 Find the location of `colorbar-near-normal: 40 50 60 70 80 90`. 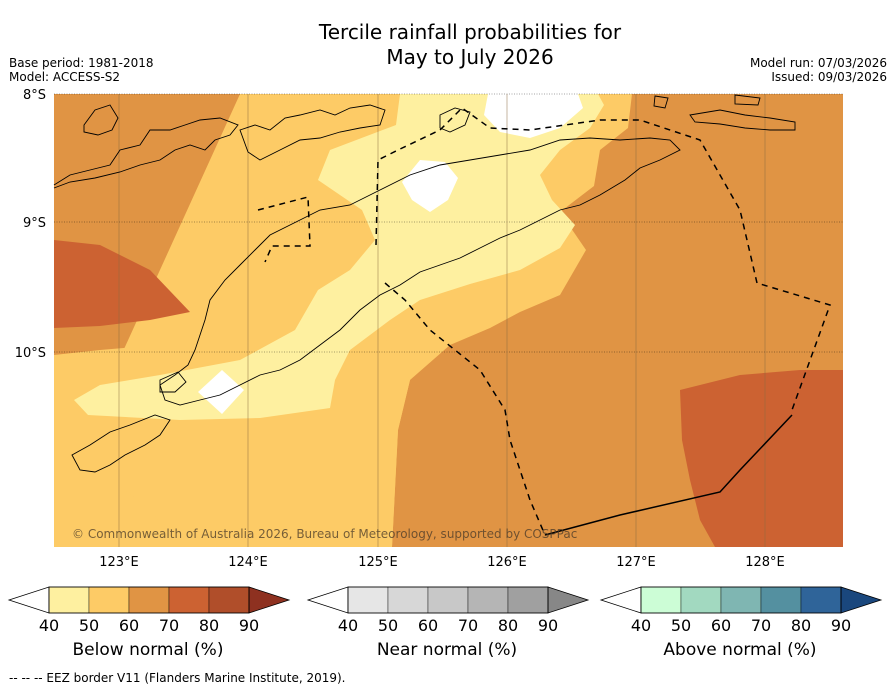

colorbar-near-normal: 40 50 60 70 80 90 is located at coordinates (448, 610).